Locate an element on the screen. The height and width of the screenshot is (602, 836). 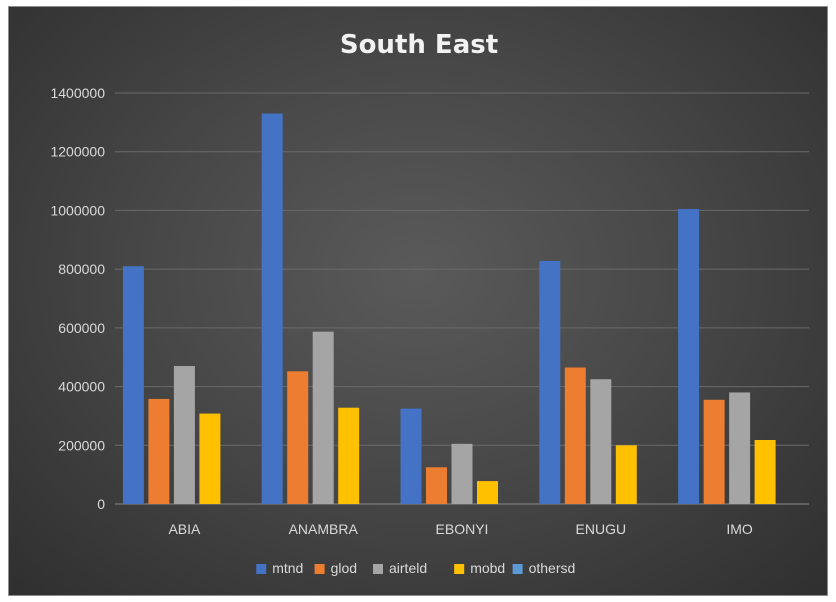
bar-mobd-anambra is located at coordinates (349, 455).